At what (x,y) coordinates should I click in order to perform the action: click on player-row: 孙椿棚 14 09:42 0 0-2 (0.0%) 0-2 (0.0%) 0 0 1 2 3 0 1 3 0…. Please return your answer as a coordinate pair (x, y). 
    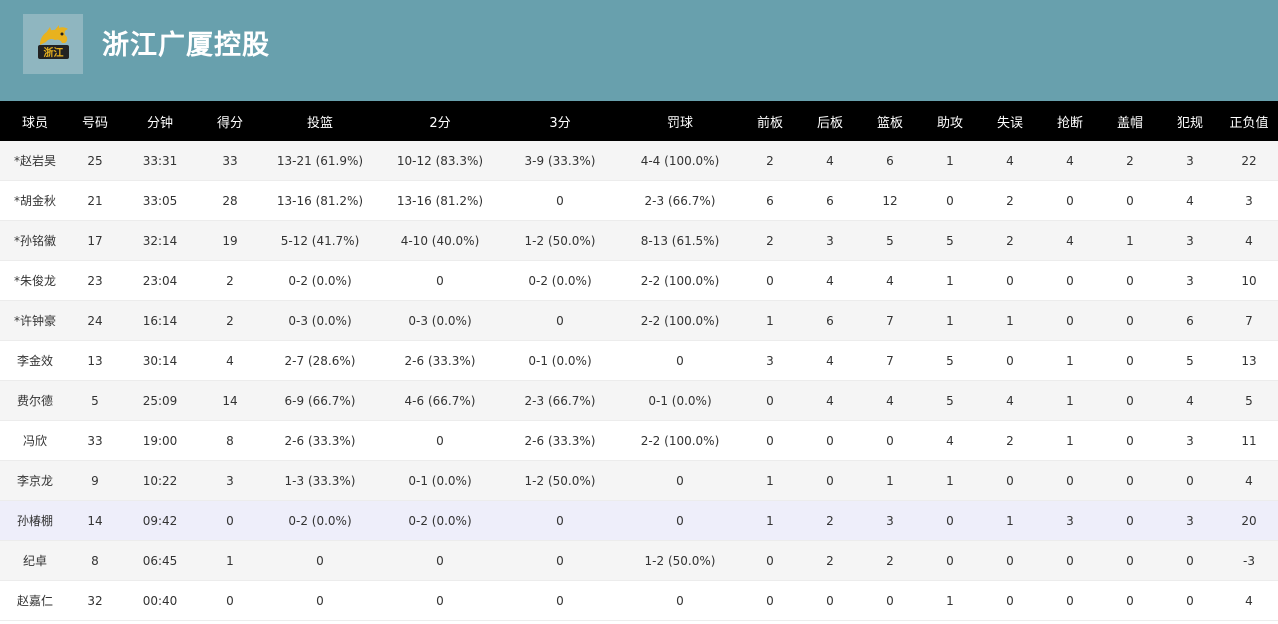
    Looking at the image, I should click on (639, 520).